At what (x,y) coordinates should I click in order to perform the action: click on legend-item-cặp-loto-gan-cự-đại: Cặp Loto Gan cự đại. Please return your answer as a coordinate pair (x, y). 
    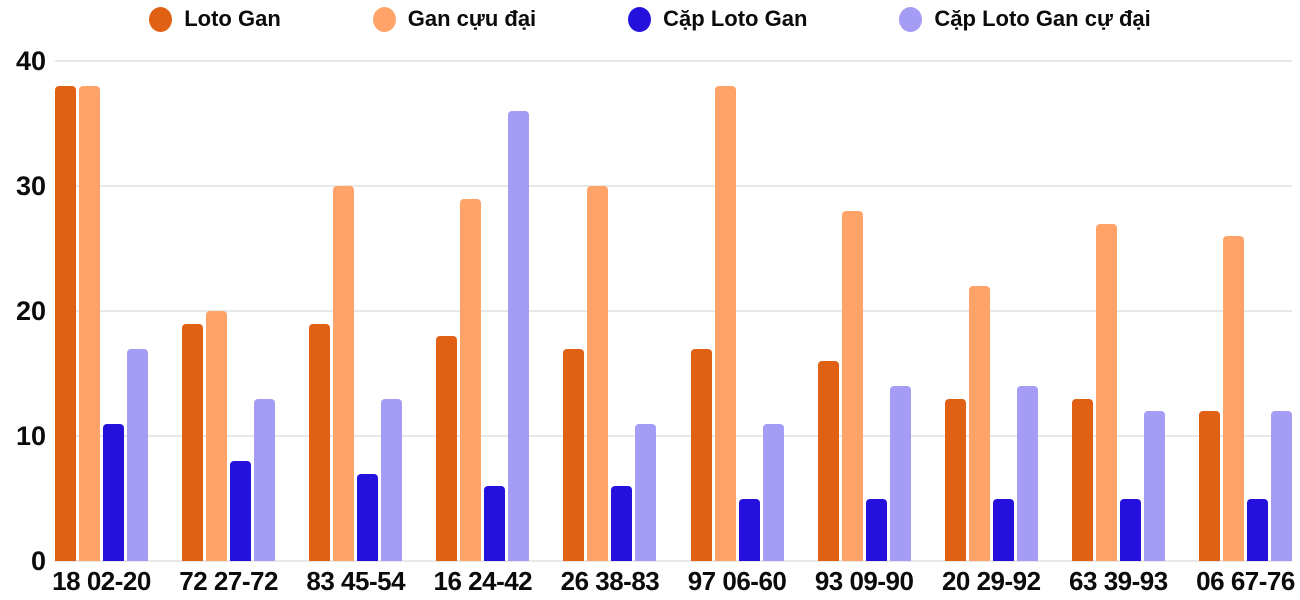
    Looking at the image, I should click on (1025, 19).